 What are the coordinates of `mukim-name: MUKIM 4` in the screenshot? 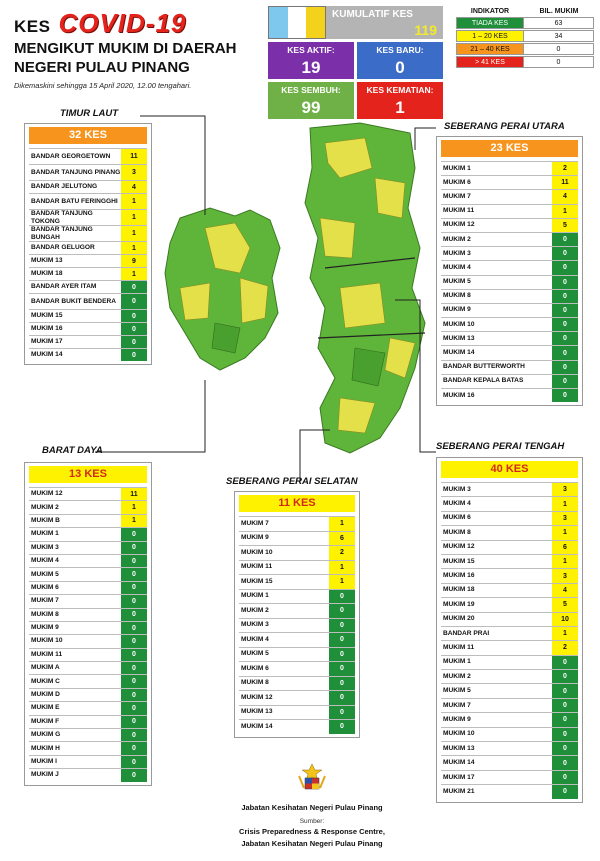 It's located at (45, 561).